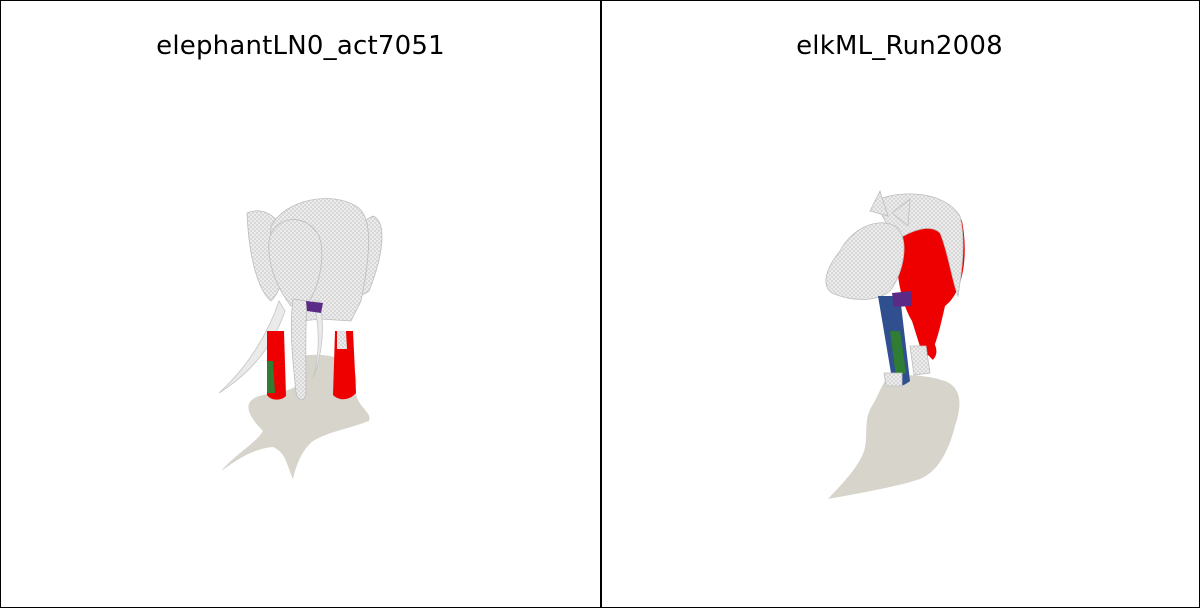  What do you see at coordinates (300, 299) in the screenshot?
I see `elephant-mesh` at bounding box center [300, 299].